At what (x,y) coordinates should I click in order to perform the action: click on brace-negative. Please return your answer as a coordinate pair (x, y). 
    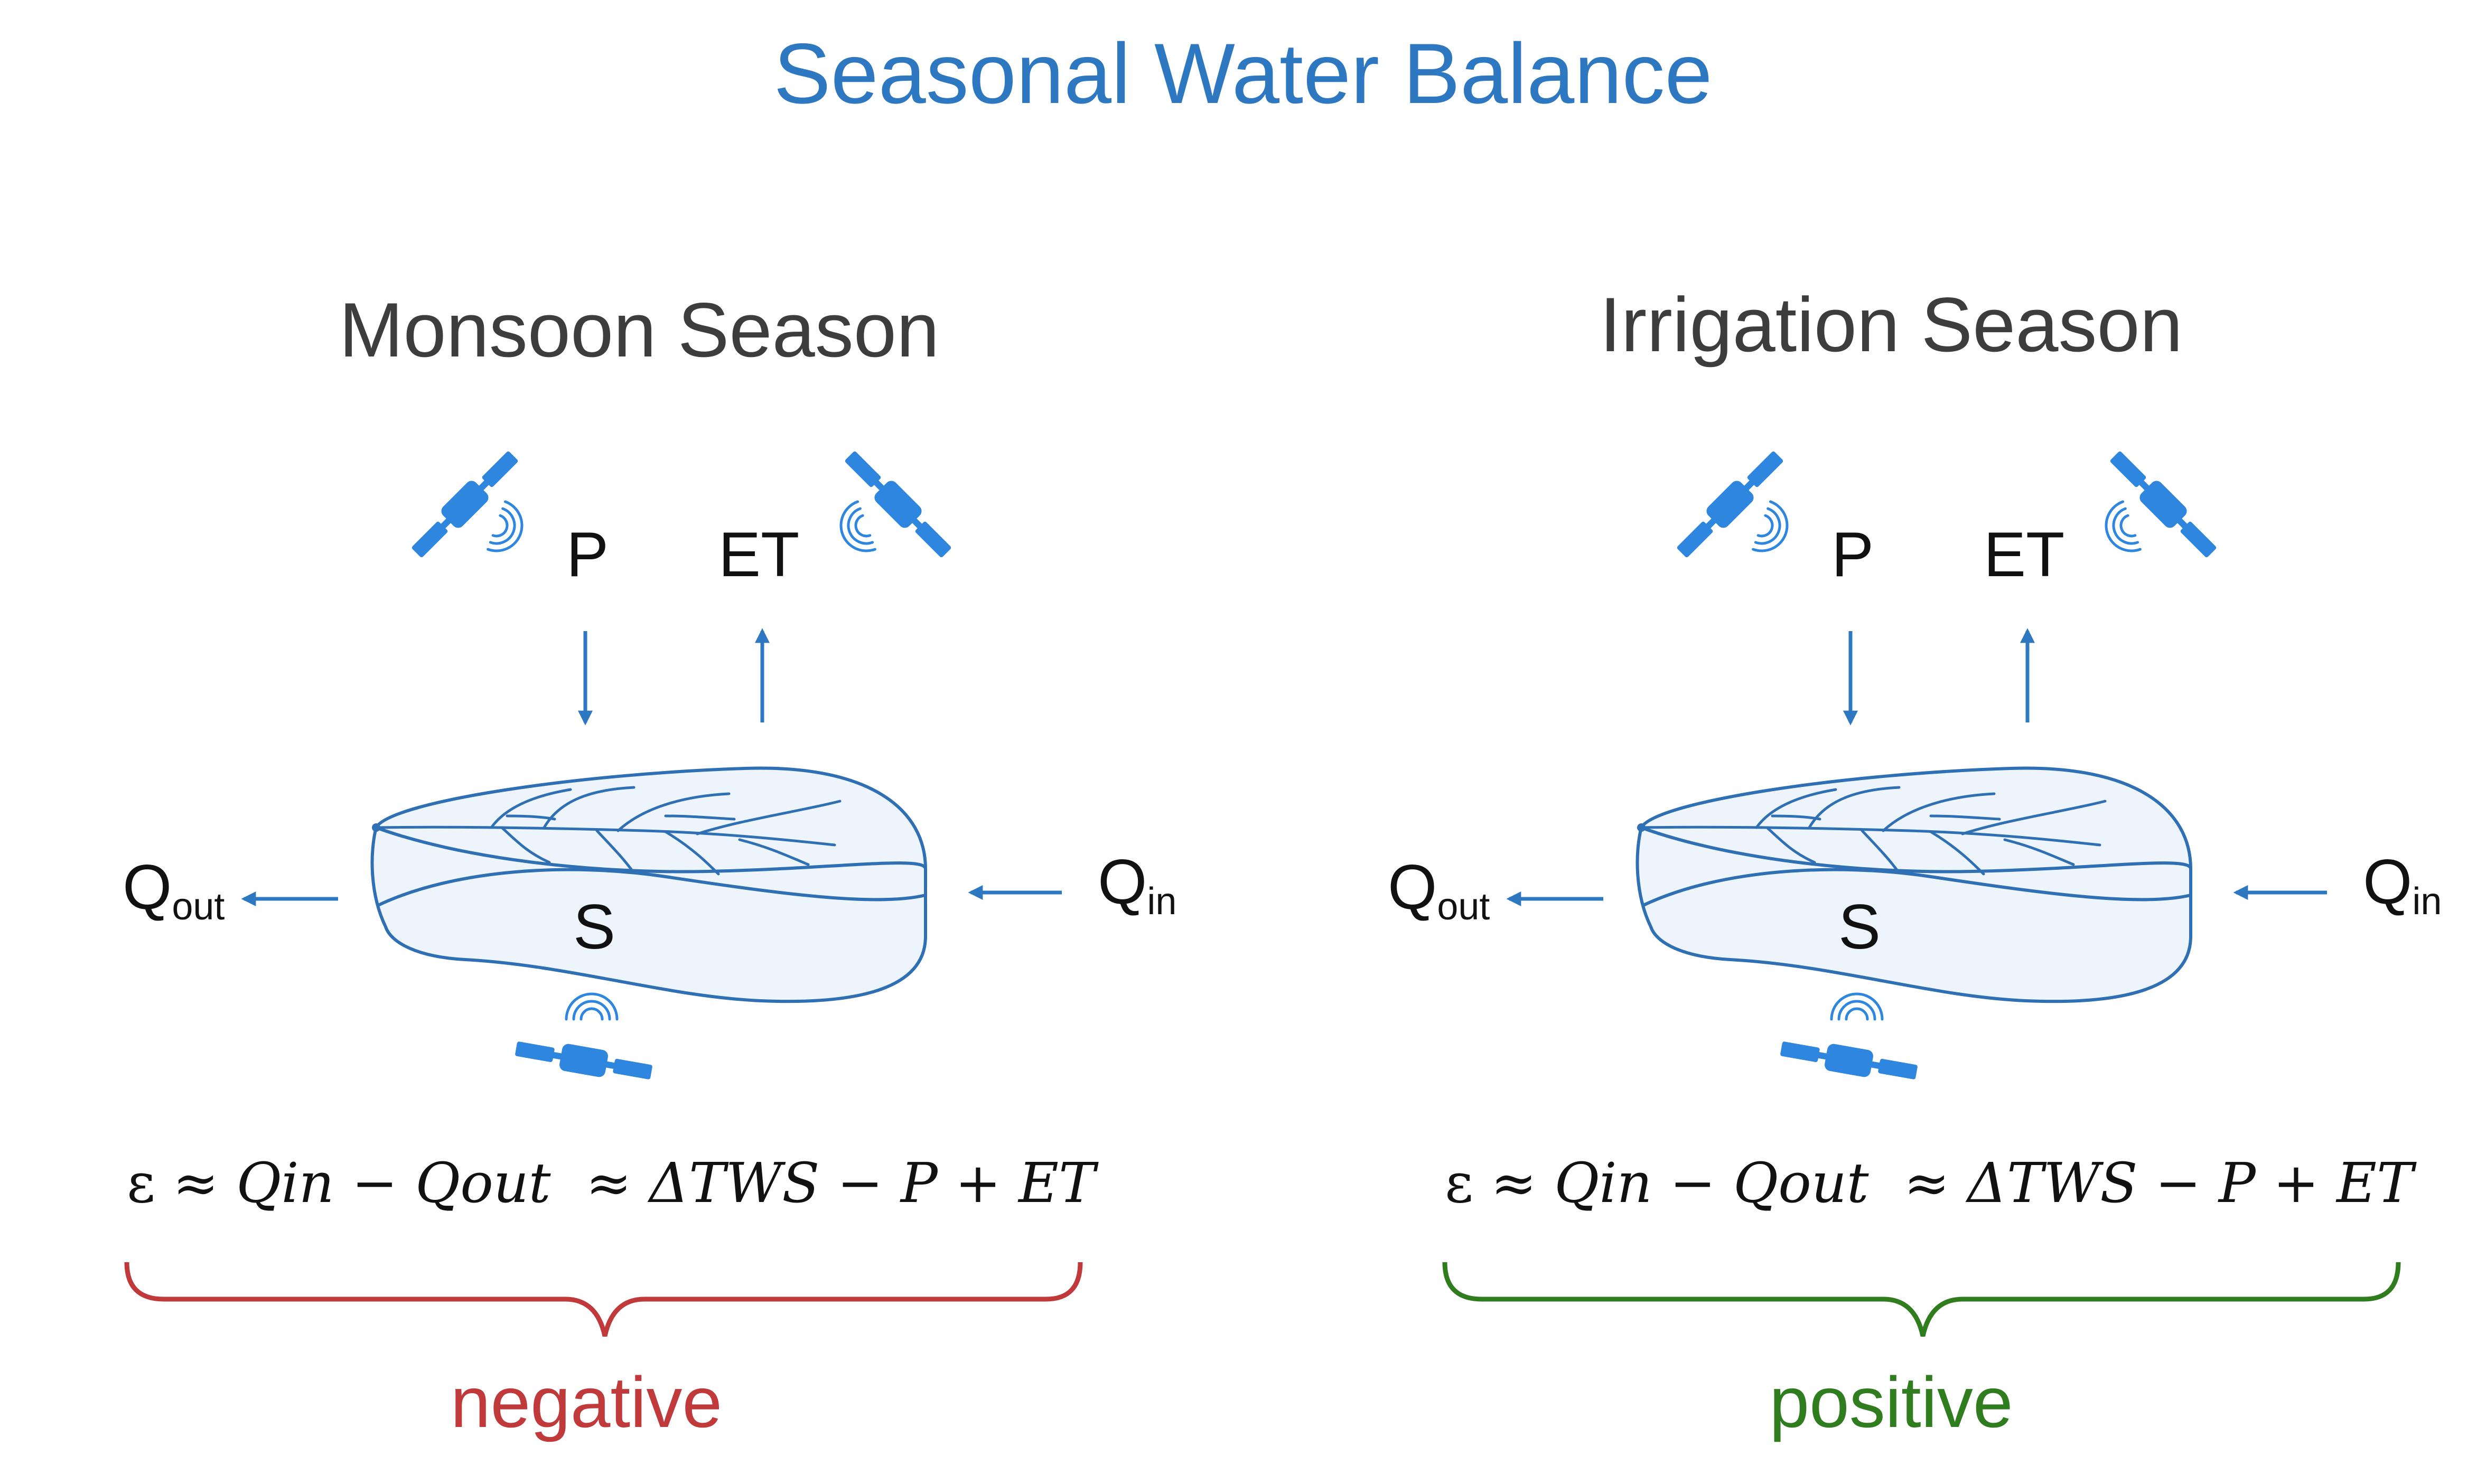
    Looking at the image, I should click on (604, 1299).